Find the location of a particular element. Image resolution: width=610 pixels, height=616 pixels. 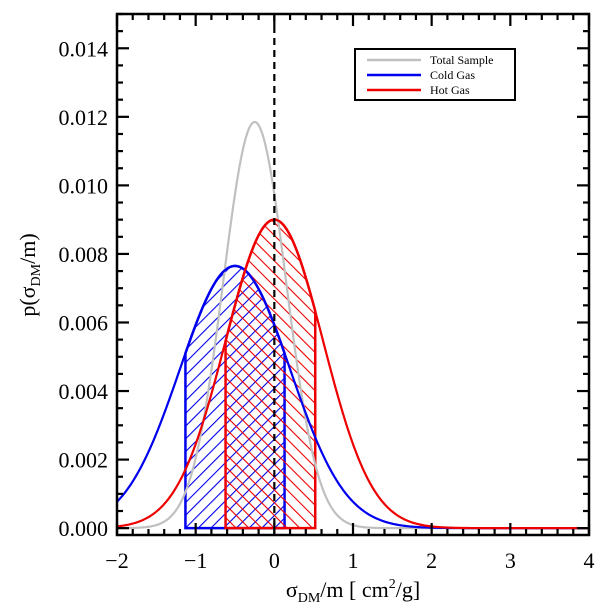

y-tick-label: 0.004 is located at coordinates (84, 391).